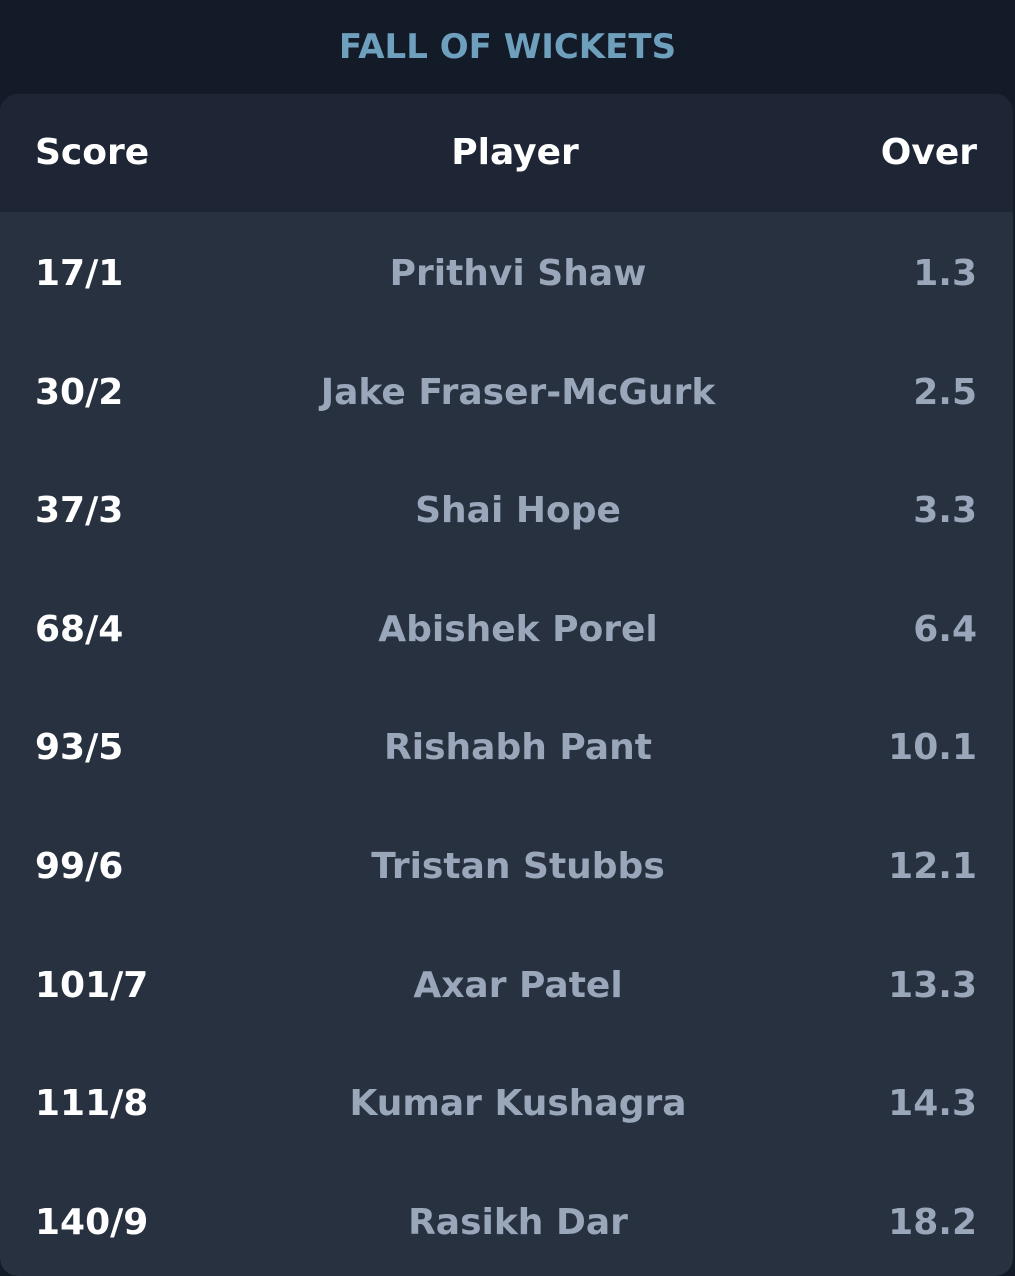  What do you see at coordinates (92, 1222) in the screenshot?
I see `wicket-score: 140/9` at bounding box center [92, 1222].